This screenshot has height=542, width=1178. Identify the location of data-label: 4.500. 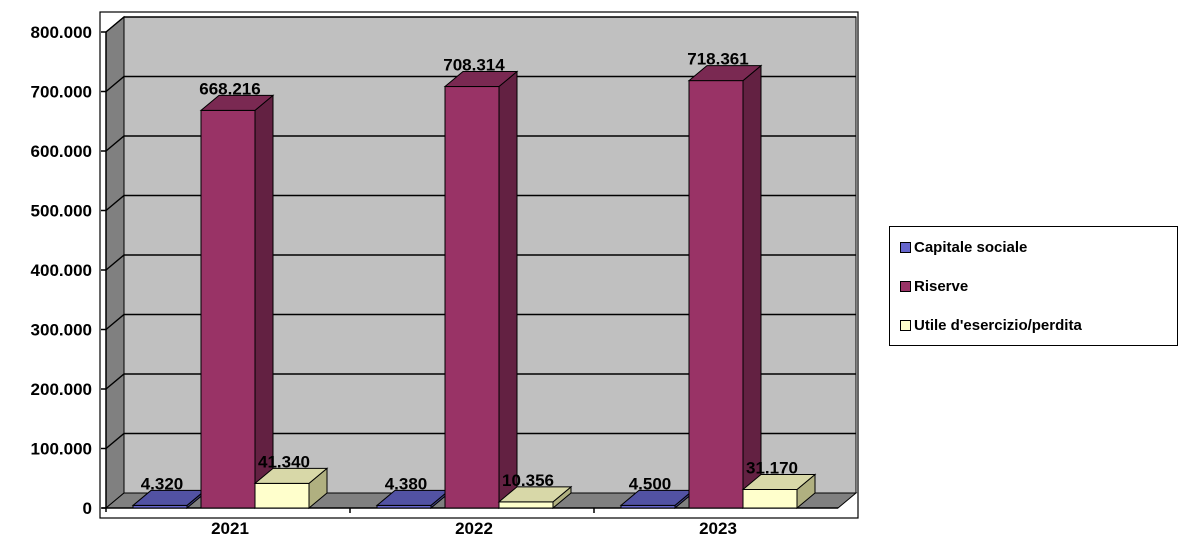
(650, 483).